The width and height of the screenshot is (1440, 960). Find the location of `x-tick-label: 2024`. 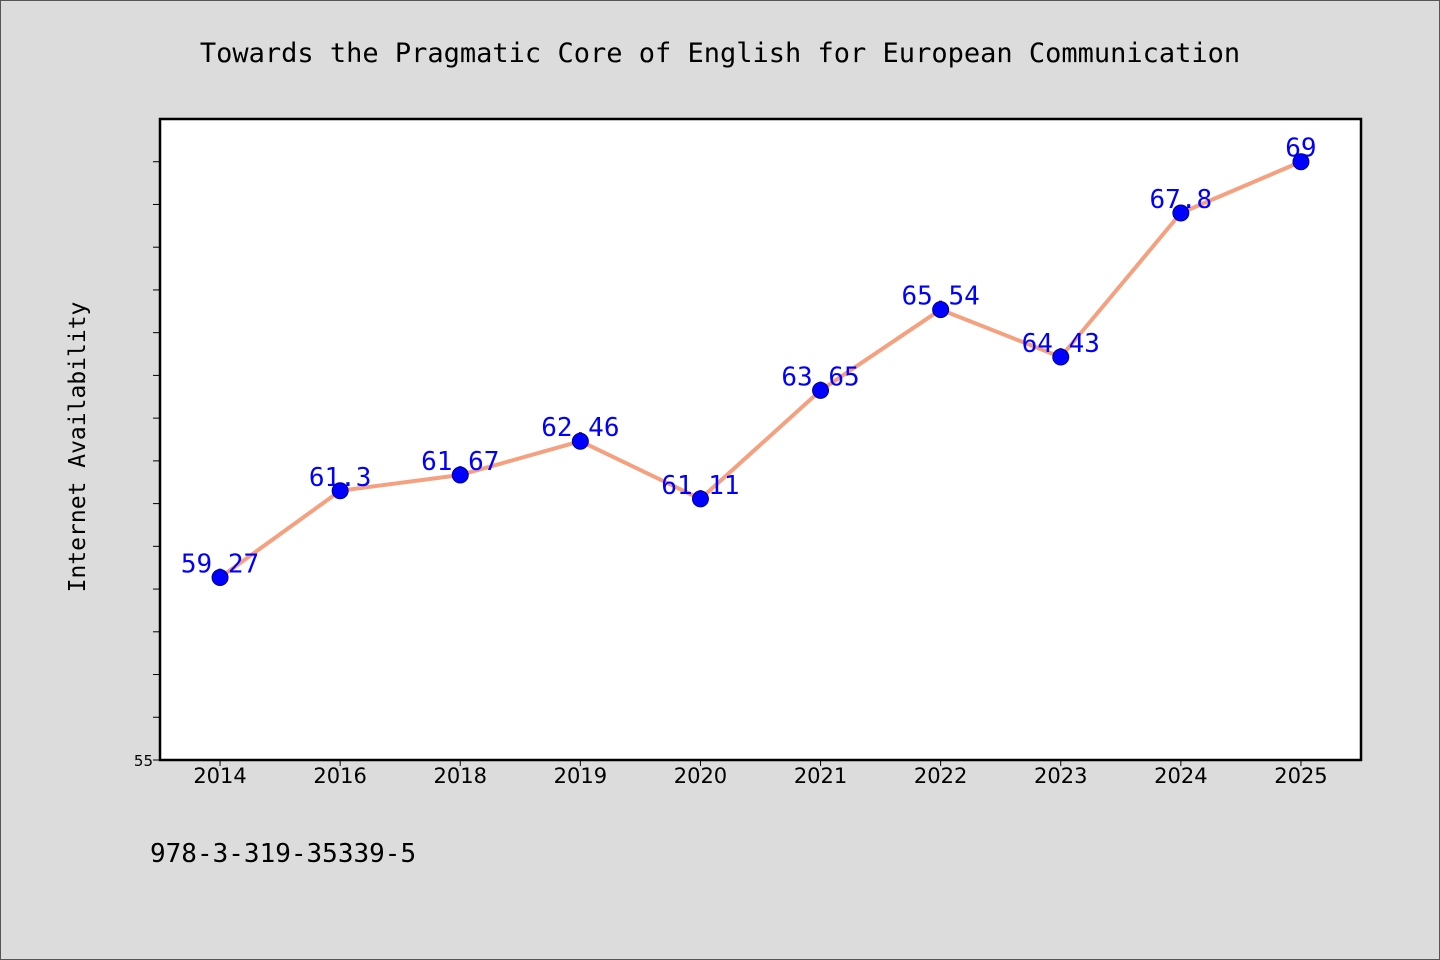

x-tick-label: 2024 is located at coordinates (1180, 776).